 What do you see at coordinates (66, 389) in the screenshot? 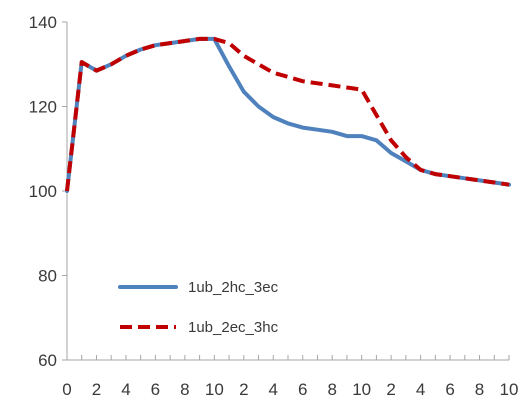
I see `x-tick-label: 0` at bounding box center [66, 389].